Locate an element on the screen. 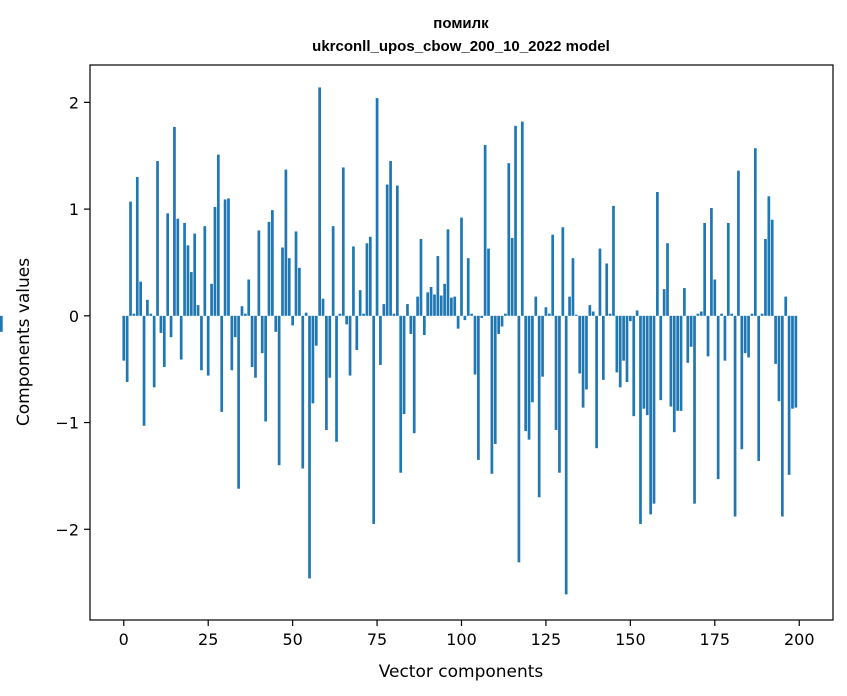 Image resolution: width=847 pixels, height=696 pixels. x-axis-ticks: 0 25 50 75 100 125 150 175 200 is located at coordinates (467, 634).